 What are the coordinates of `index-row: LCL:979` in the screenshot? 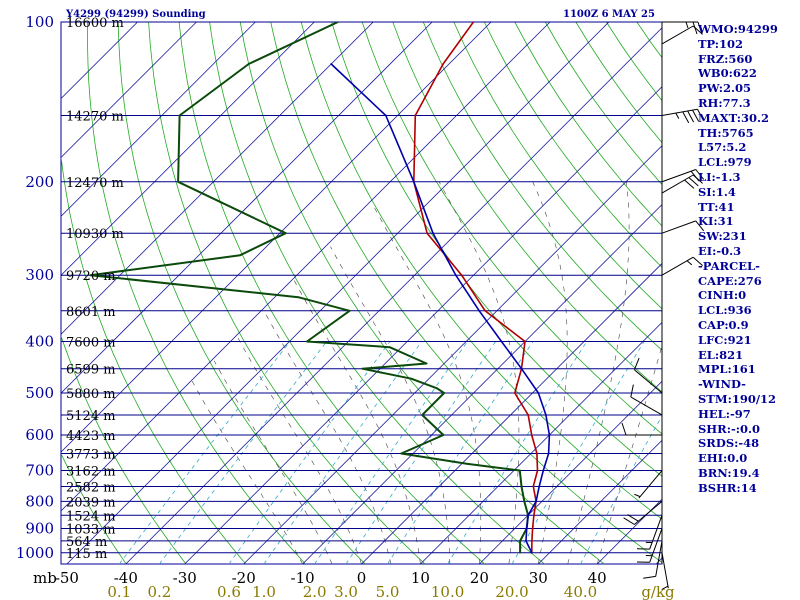 It's located at (725, 162).